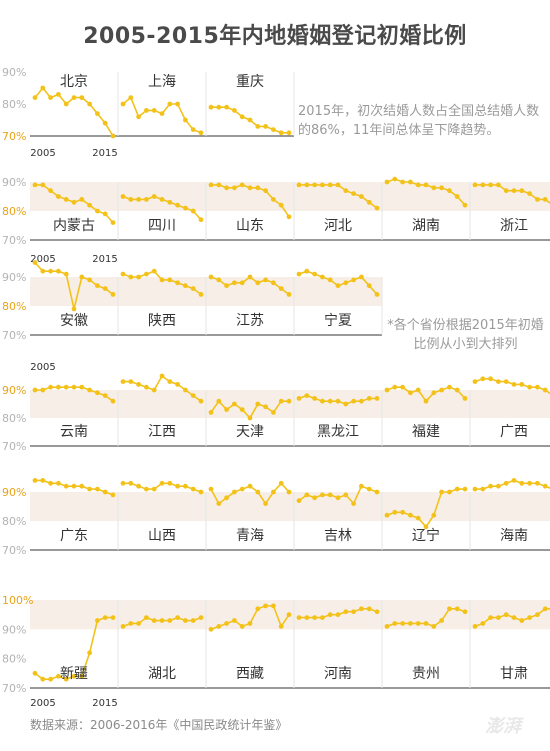 This screenshot has width=550, height=751. Describe the element at coordinates (104, 153) in the screenshot. I see `x-tick-label: 2015` at that location.